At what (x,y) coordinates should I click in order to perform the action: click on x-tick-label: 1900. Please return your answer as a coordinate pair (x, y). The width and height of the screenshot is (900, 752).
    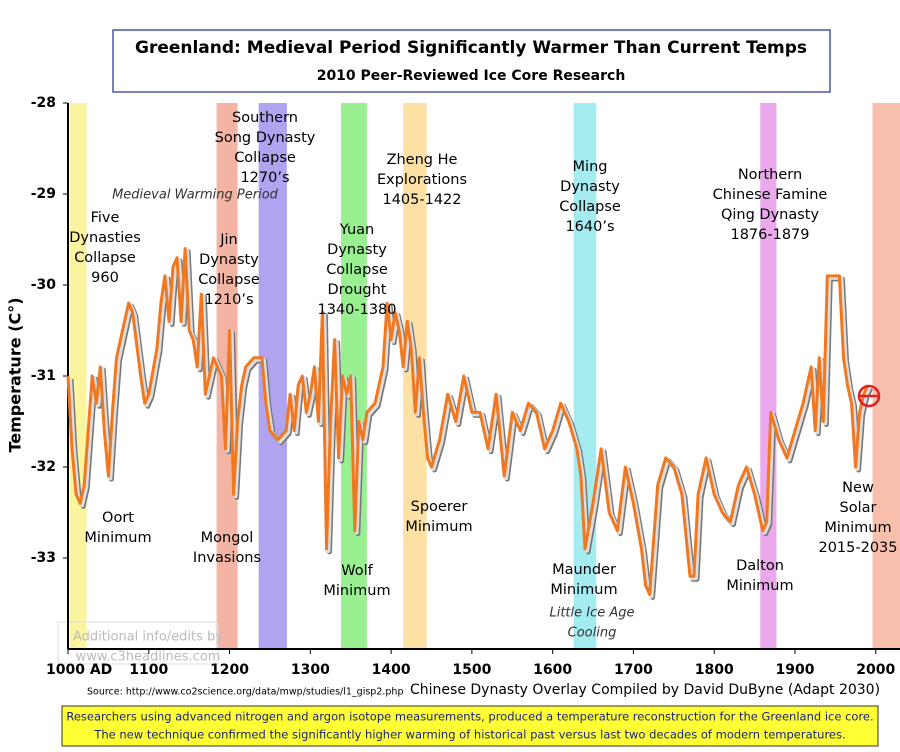
    Looking at the image, I should click on (795, 670).